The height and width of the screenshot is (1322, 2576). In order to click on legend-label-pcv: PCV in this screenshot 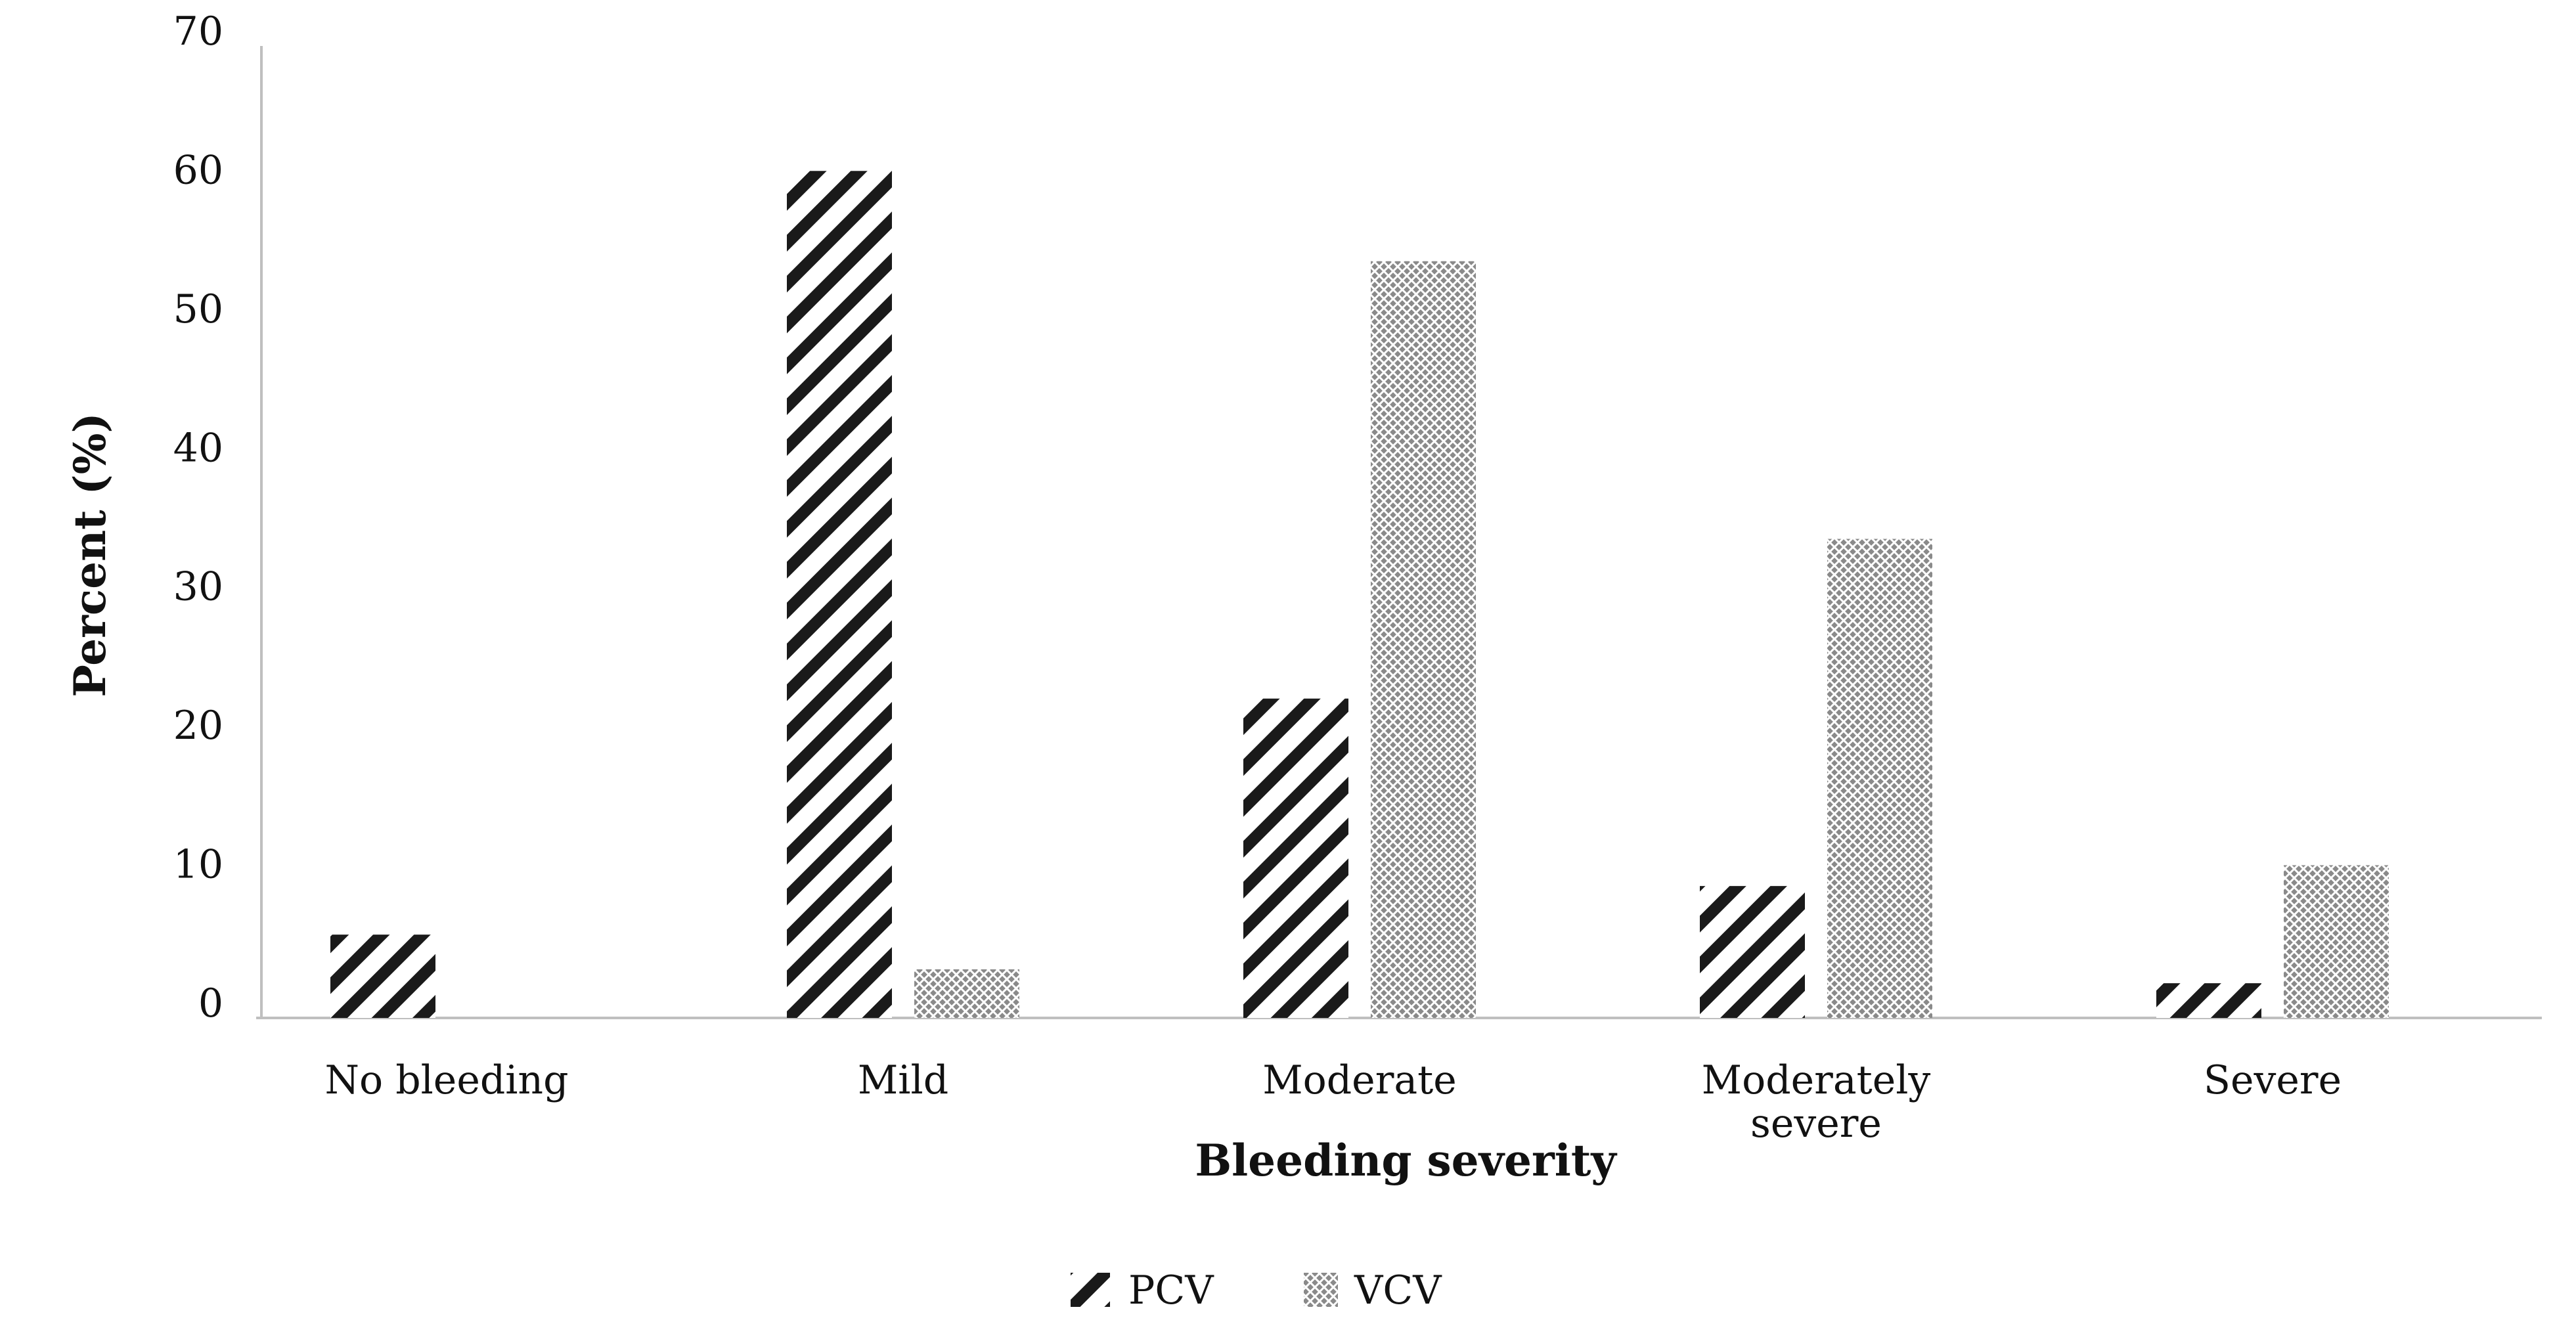, I will do `click(1171, 1290)`.